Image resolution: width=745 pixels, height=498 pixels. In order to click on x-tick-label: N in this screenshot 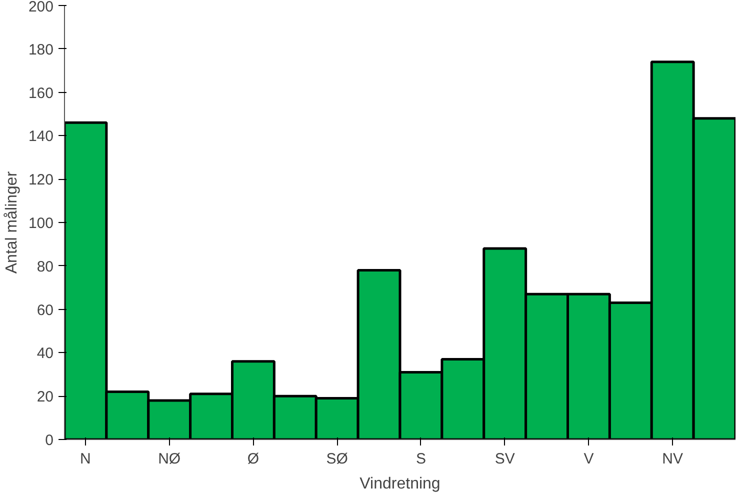, I will do `click(85, 459)`.